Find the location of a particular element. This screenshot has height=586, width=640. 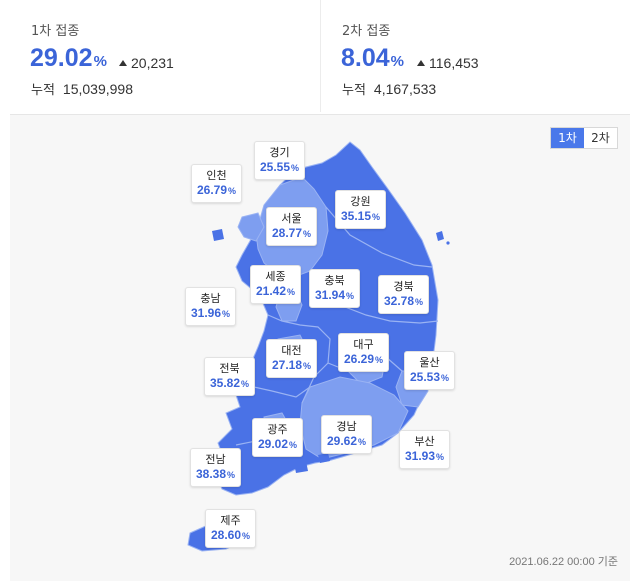

region-value-number: 28.77 is located at coordinates (287, 233).